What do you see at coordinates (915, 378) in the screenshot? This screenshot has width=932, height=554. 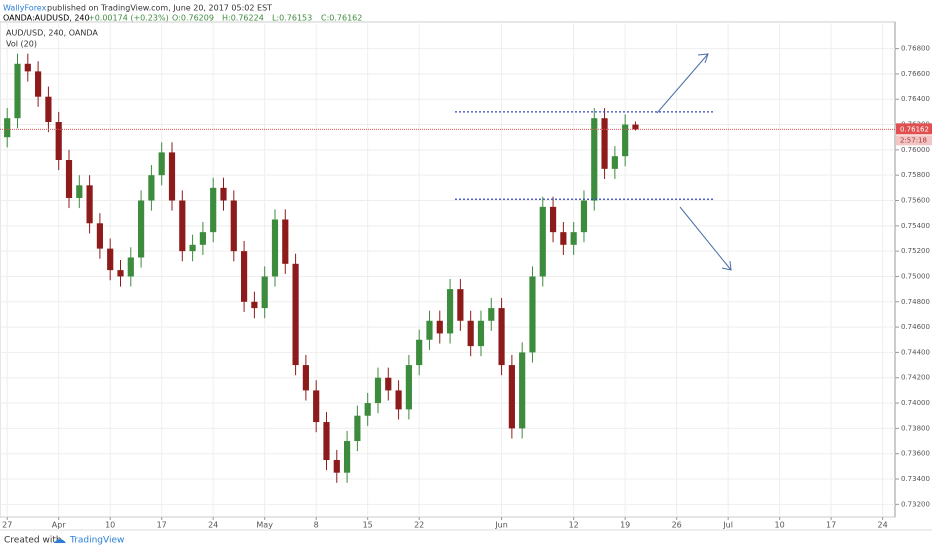 I see `y-tick-label: 0.74200` at bounding box center [915, 378].